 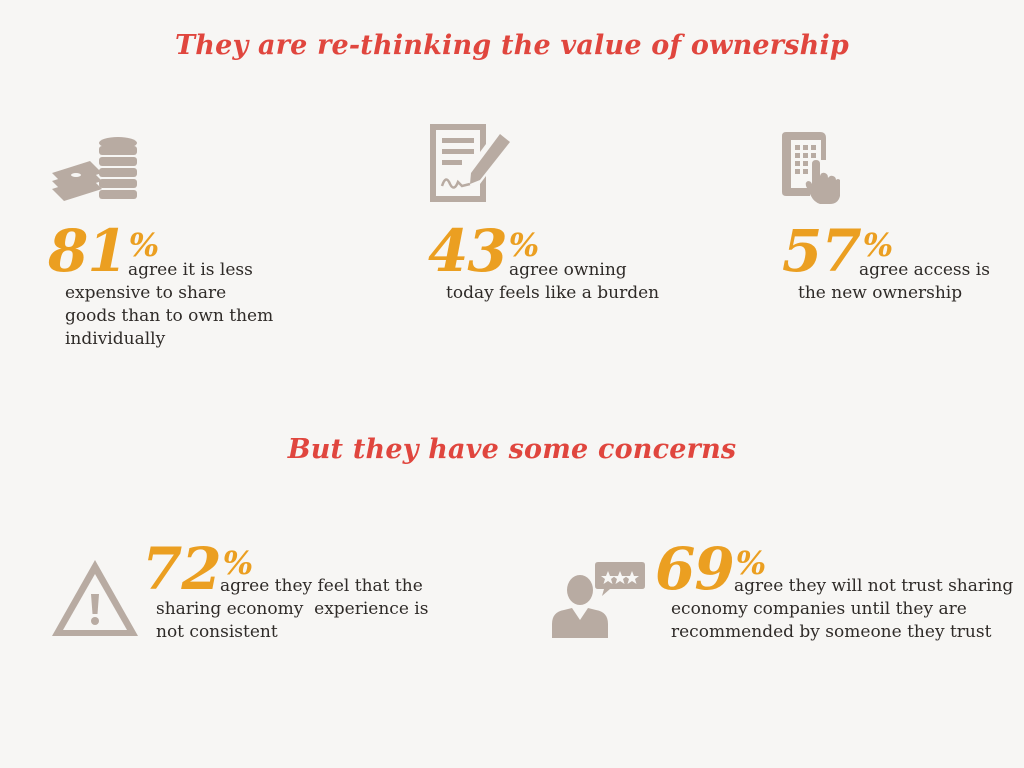 What do you see at coordinates (483, 251) in the screenshot?
I see `stat-number: 43%` at bounding box center [483, 251].